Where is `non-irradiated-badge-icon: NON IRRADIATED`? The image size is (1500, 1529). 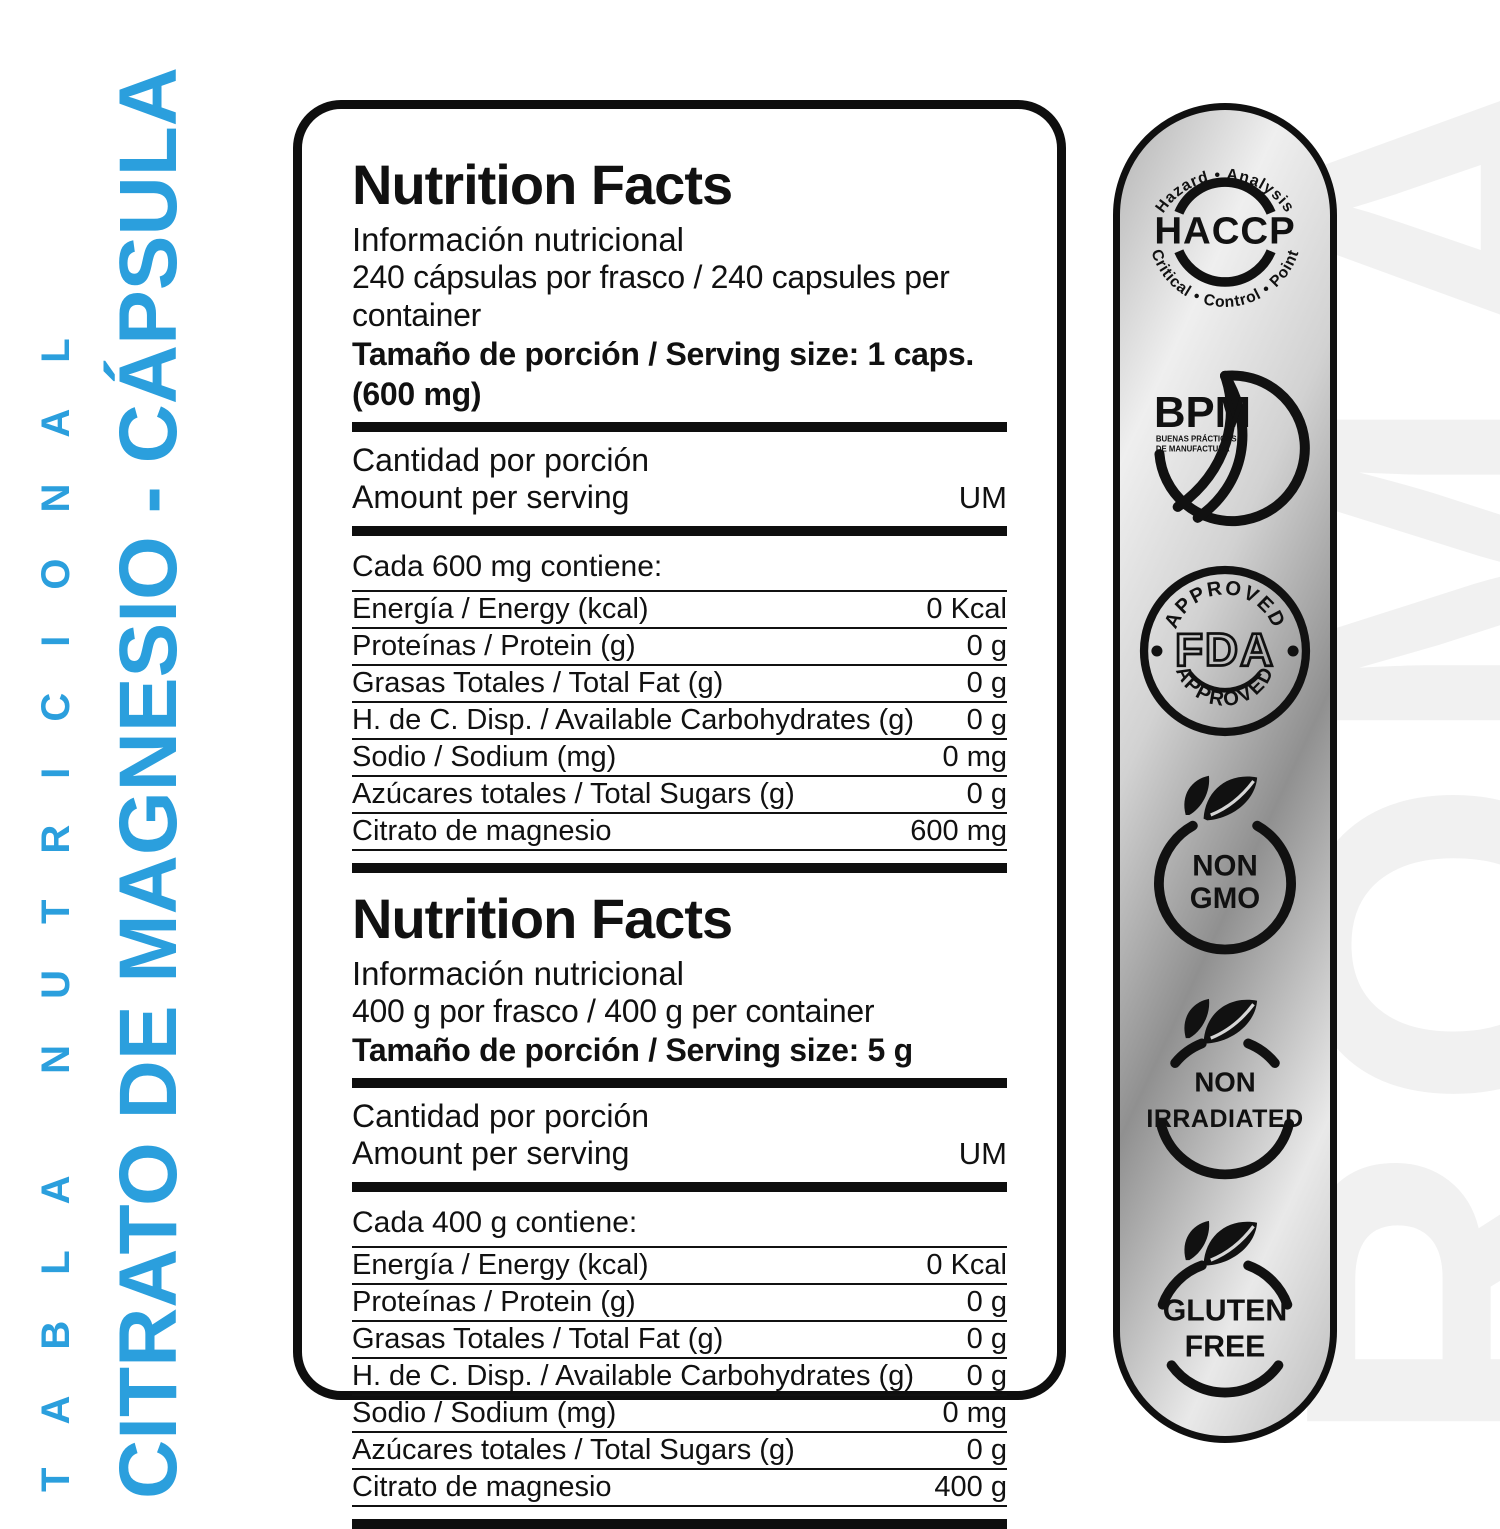 non-irradiated-badge-icon: NON IRRADIATED is located at coordinates (1224, 1088).